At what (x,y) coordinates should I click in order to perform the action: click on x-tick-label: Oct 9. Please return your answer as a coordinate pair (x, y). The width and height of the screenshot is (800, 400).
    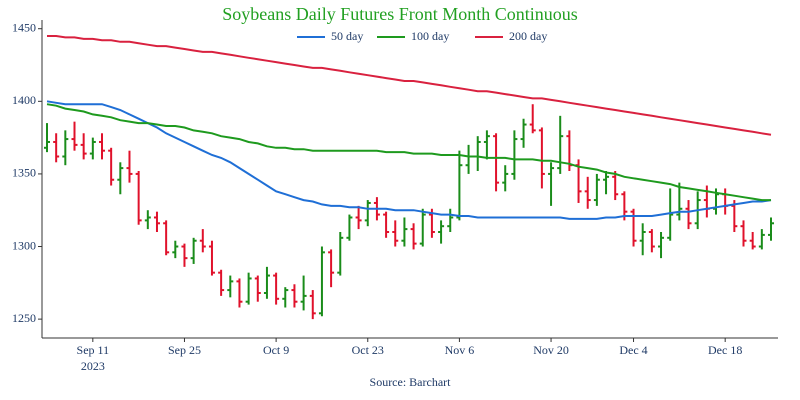
    Looking at the image, I should click on (276, 350).